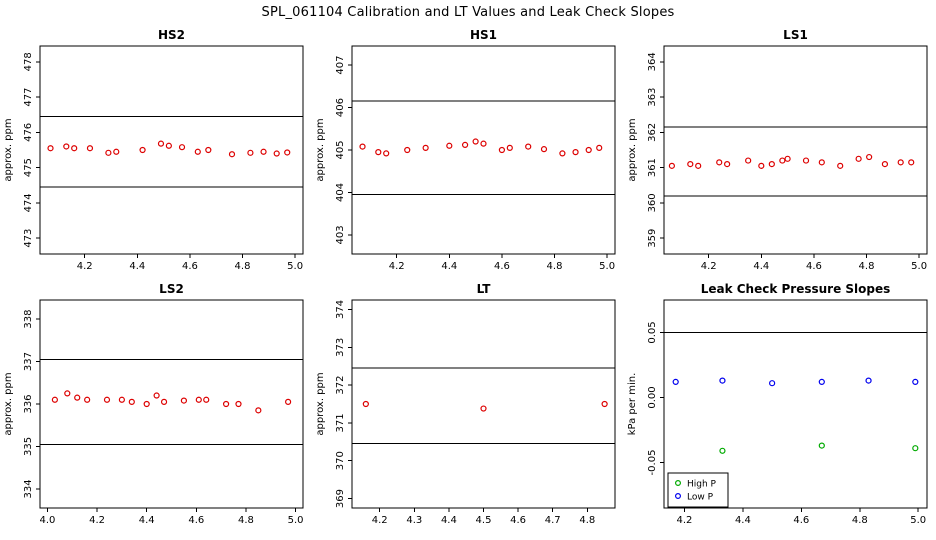  I want to click on panel-title: LS1, so click(795, 35).